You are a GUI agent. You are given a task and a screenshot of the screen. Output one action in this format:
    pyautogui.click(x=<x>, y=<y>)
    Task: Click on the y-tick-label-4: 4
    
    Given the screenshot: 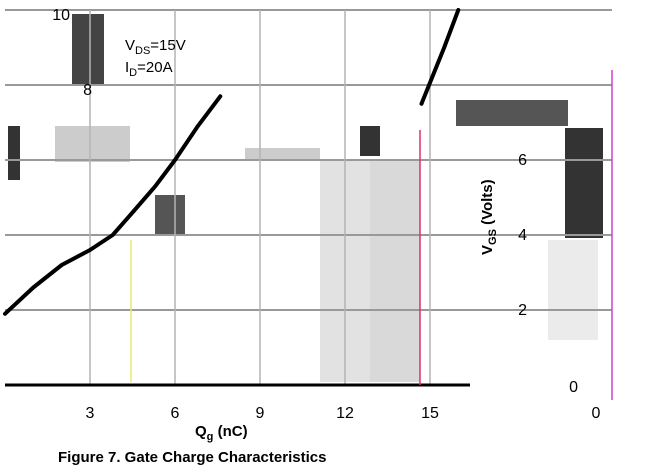 What is the action you would take?
    pyautogui.click(x=522, y=235)
    